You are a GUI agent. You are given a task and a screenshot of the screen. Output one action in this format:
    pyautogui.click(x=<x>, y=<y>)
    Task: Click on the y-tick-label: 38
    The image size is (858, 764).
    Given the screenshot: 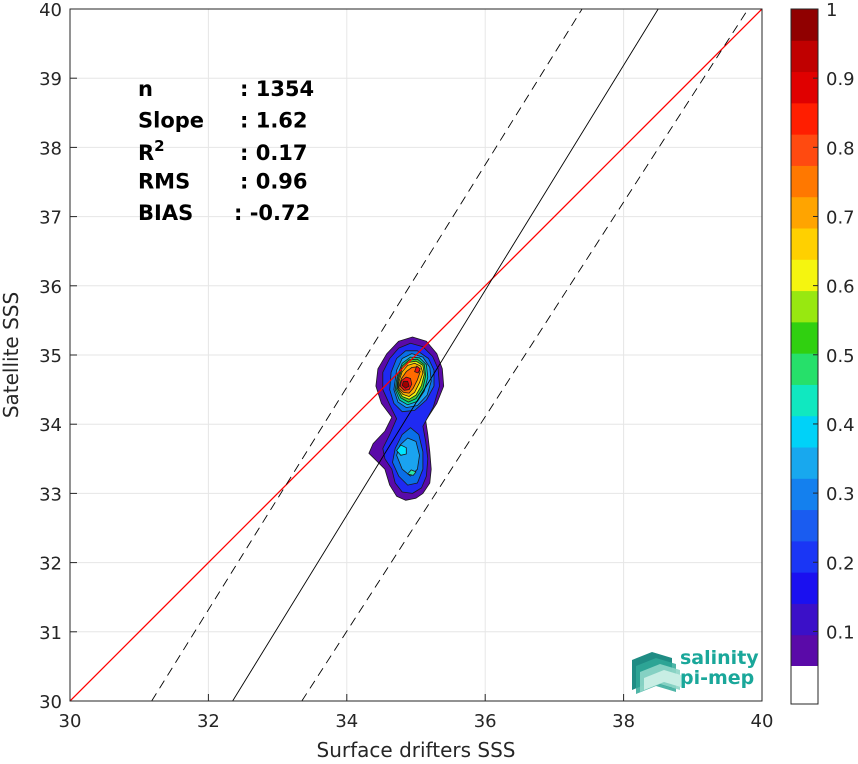 What is the action you would take?
    pyautogui.click(x=50, y=148)
    